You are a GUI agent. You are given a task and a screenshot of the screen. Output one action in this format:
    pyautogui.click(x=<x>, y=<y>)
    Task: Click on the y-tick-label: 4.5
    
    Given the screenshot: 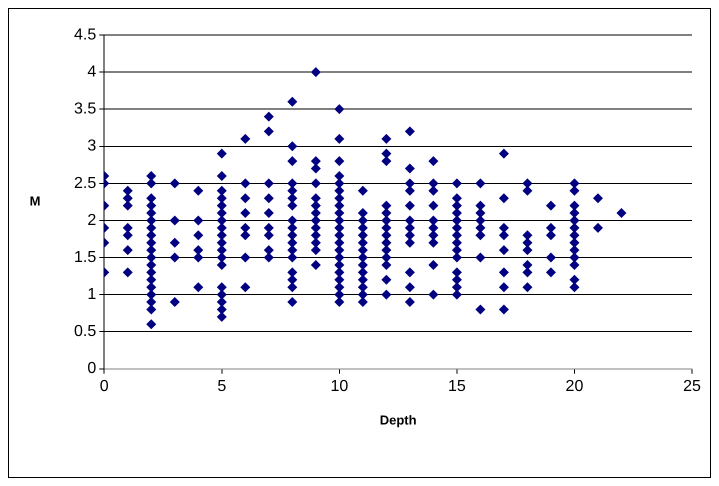 What is the action you would take?
    pyautogui.click(x=85, y=35)
    